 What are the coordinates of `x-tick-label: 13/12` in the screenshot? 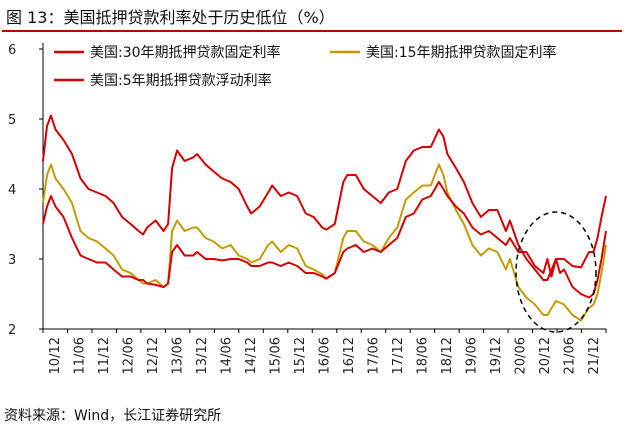 It's located at (202, 355).